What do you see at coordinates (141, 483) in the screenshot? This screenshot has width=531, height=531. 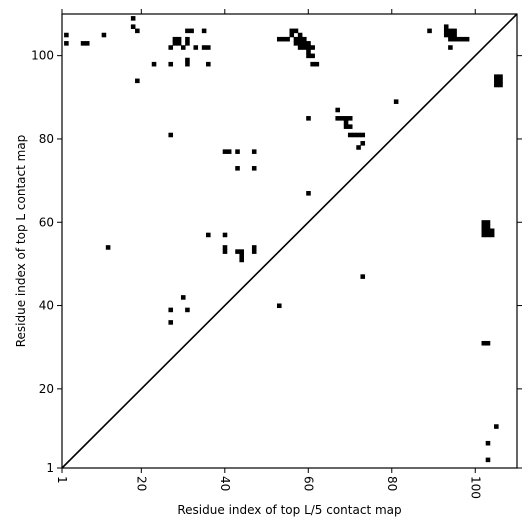 I see `x-tick-label: 20` at bounding box center [141, 483].